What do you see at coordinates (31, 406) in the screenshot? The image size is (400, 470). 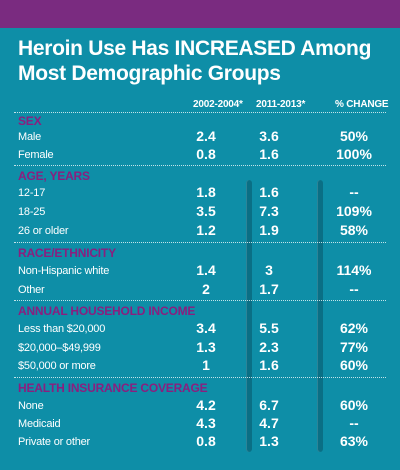 I see `row-label: None` at bounding box center [31, 406].